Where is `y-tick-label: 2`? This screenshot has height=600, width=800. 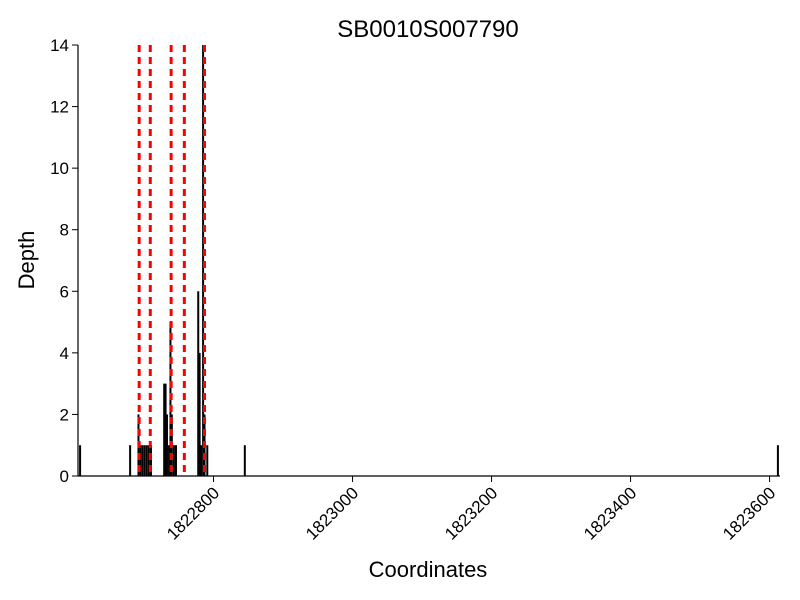 y-tick-label: 2 is located at coordinates (64, 414).